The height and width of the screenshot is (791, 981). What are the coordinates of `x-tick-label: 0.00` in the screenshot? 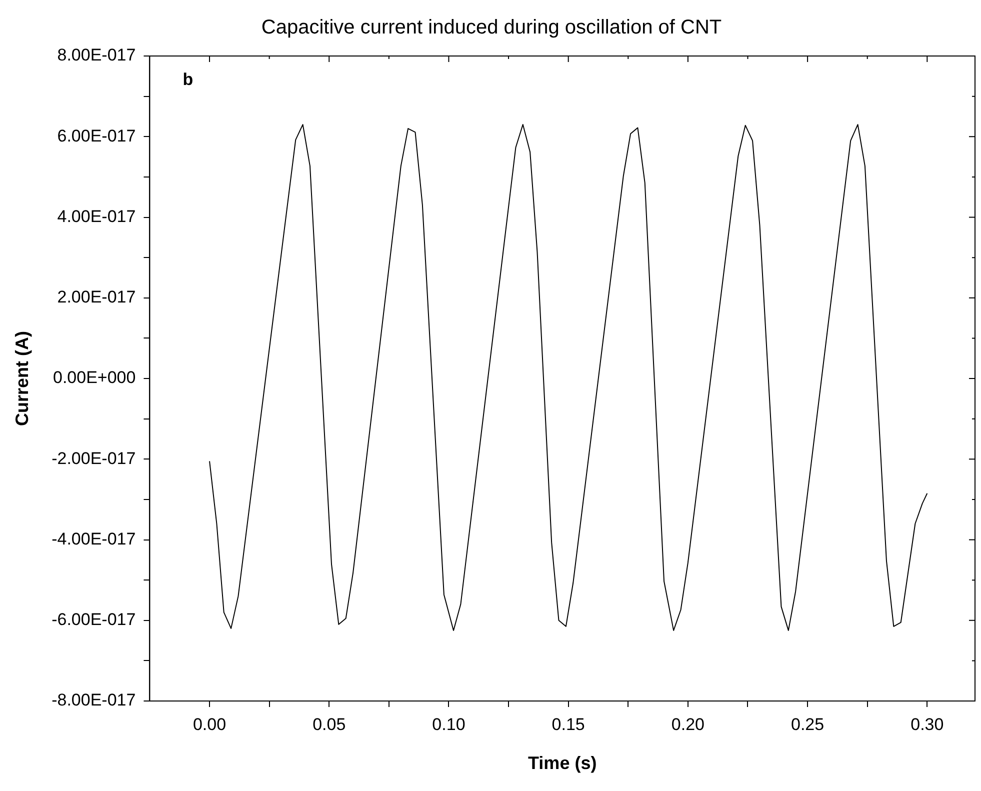 It's located at (209, 724).